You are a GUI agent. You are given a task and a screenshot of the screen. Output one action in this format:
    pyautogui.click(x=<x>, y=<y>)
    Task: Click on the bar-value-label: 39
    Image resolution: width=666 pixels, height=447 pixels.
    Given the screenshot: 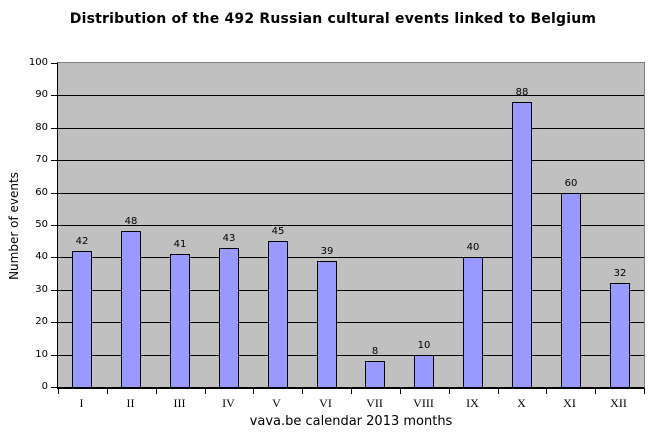 What is the action you would take?
    pyautogui.click(x=327, y=251)
    